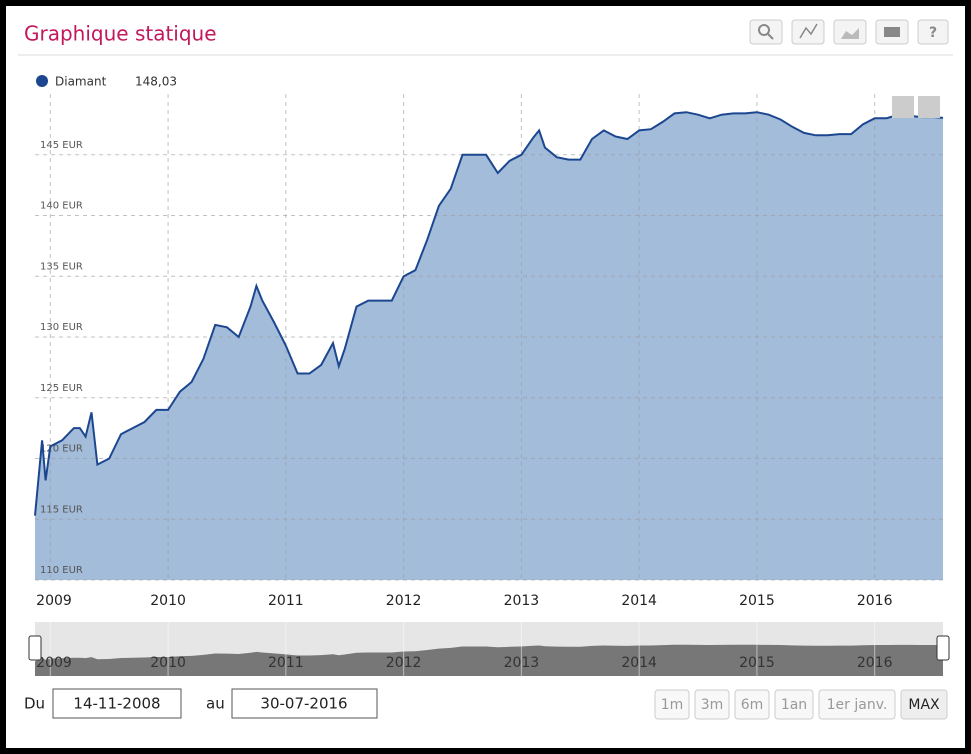 Image resolution: width=971 pixels, height=754 pixels. I want to click on legend-marker, so click(42, 81).